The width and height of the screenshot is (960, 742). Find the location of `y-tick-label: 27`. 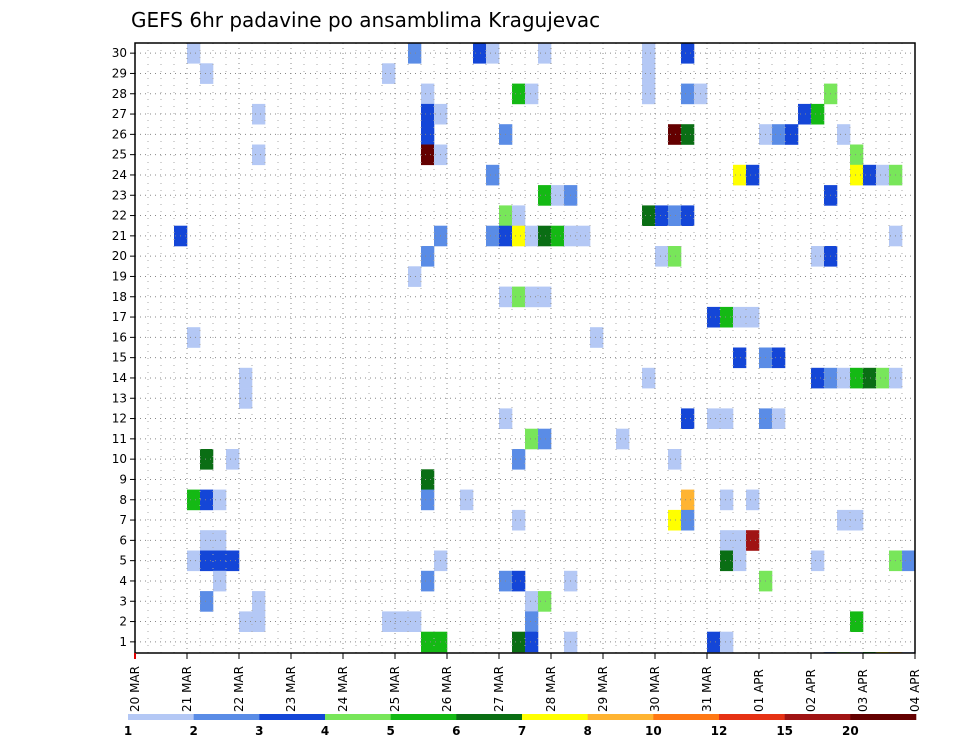

y-tick-label: 27 is located at coordinates (119, 114).